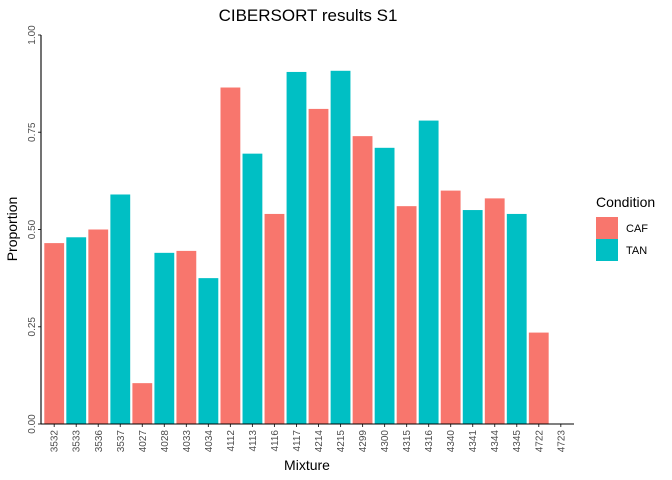 This screenshot has width=672, height=480. What do you see at coordinates (32, 35) in the screenshot?
I see `y-tick-label: 1.00` at bounding box center [32, 35].